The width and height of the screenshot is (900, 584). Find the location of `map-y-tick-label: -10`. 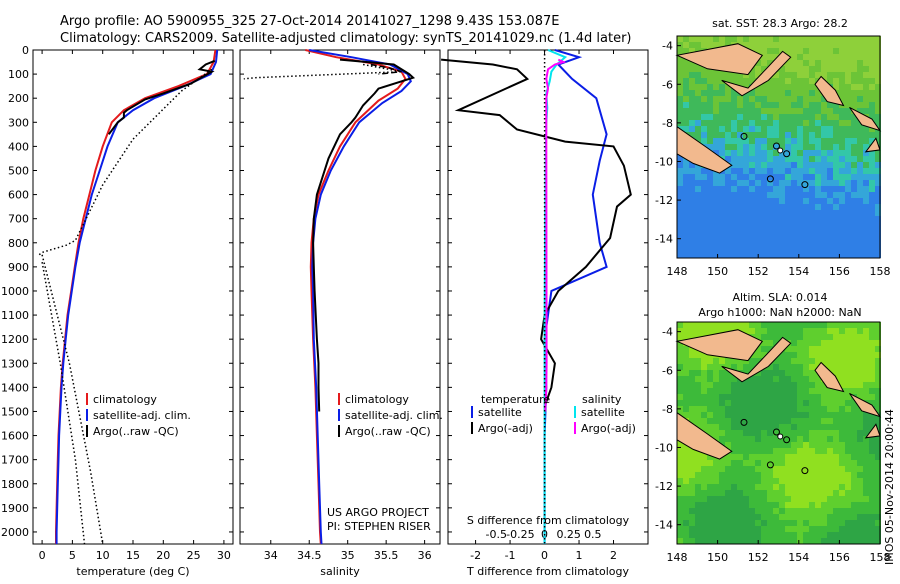

map-y-tick-label: -10 is located at coordinates (664, 447).